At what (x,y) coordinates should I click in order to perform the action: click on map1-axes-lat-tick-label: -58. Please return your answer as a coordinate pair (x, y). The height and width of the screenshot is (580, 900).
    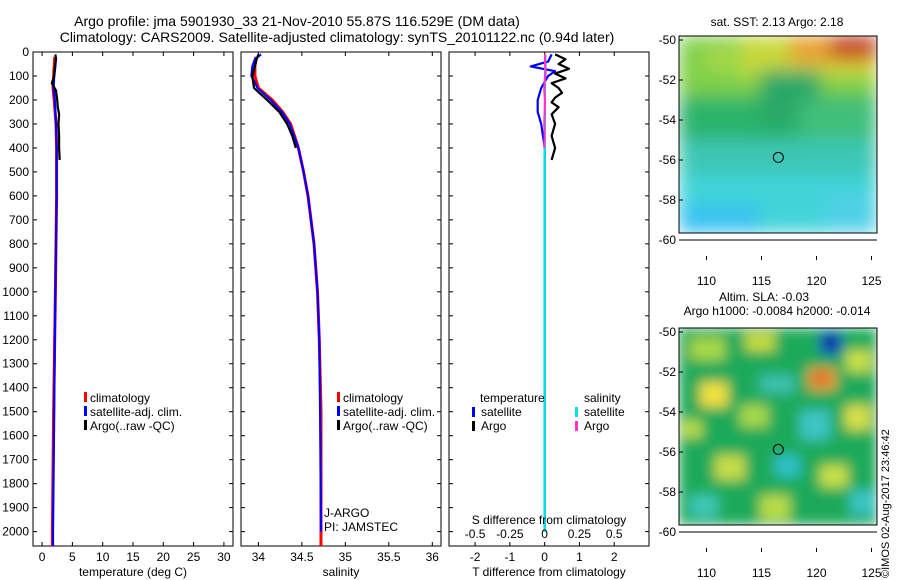
    Looking at the image, I should click on (668, 200).